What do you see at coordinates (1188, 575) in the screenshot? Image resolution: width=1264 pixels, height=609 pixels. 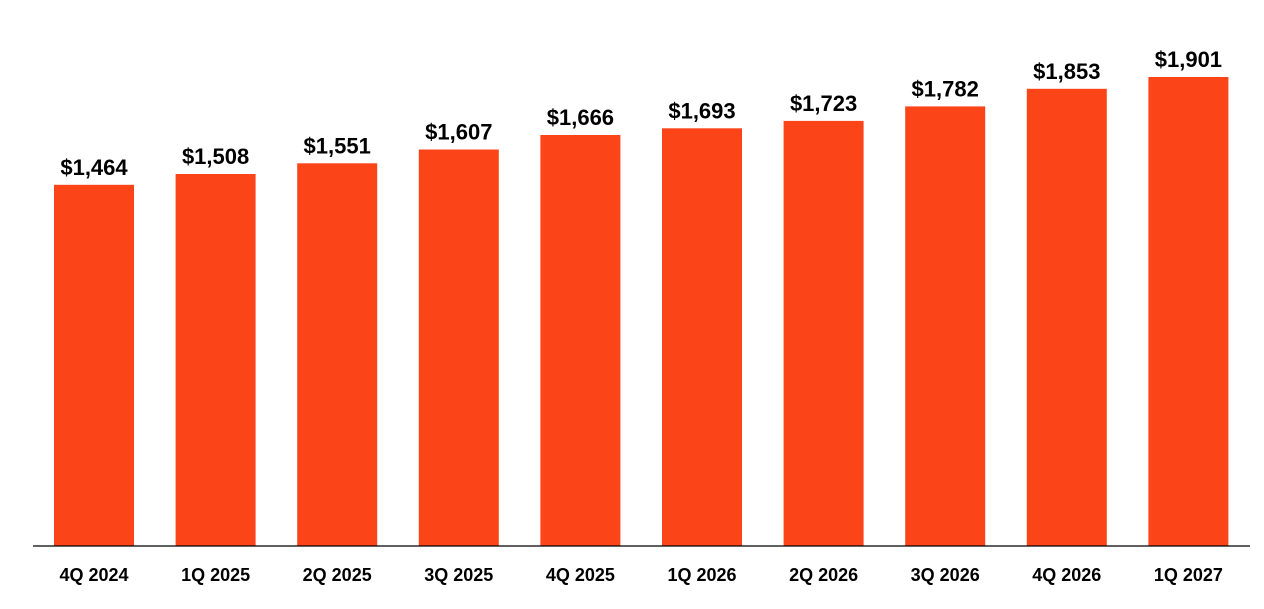 I see `x-tick-label-1q-2027: 1Q 2027` at bounding box center [1188, 575].